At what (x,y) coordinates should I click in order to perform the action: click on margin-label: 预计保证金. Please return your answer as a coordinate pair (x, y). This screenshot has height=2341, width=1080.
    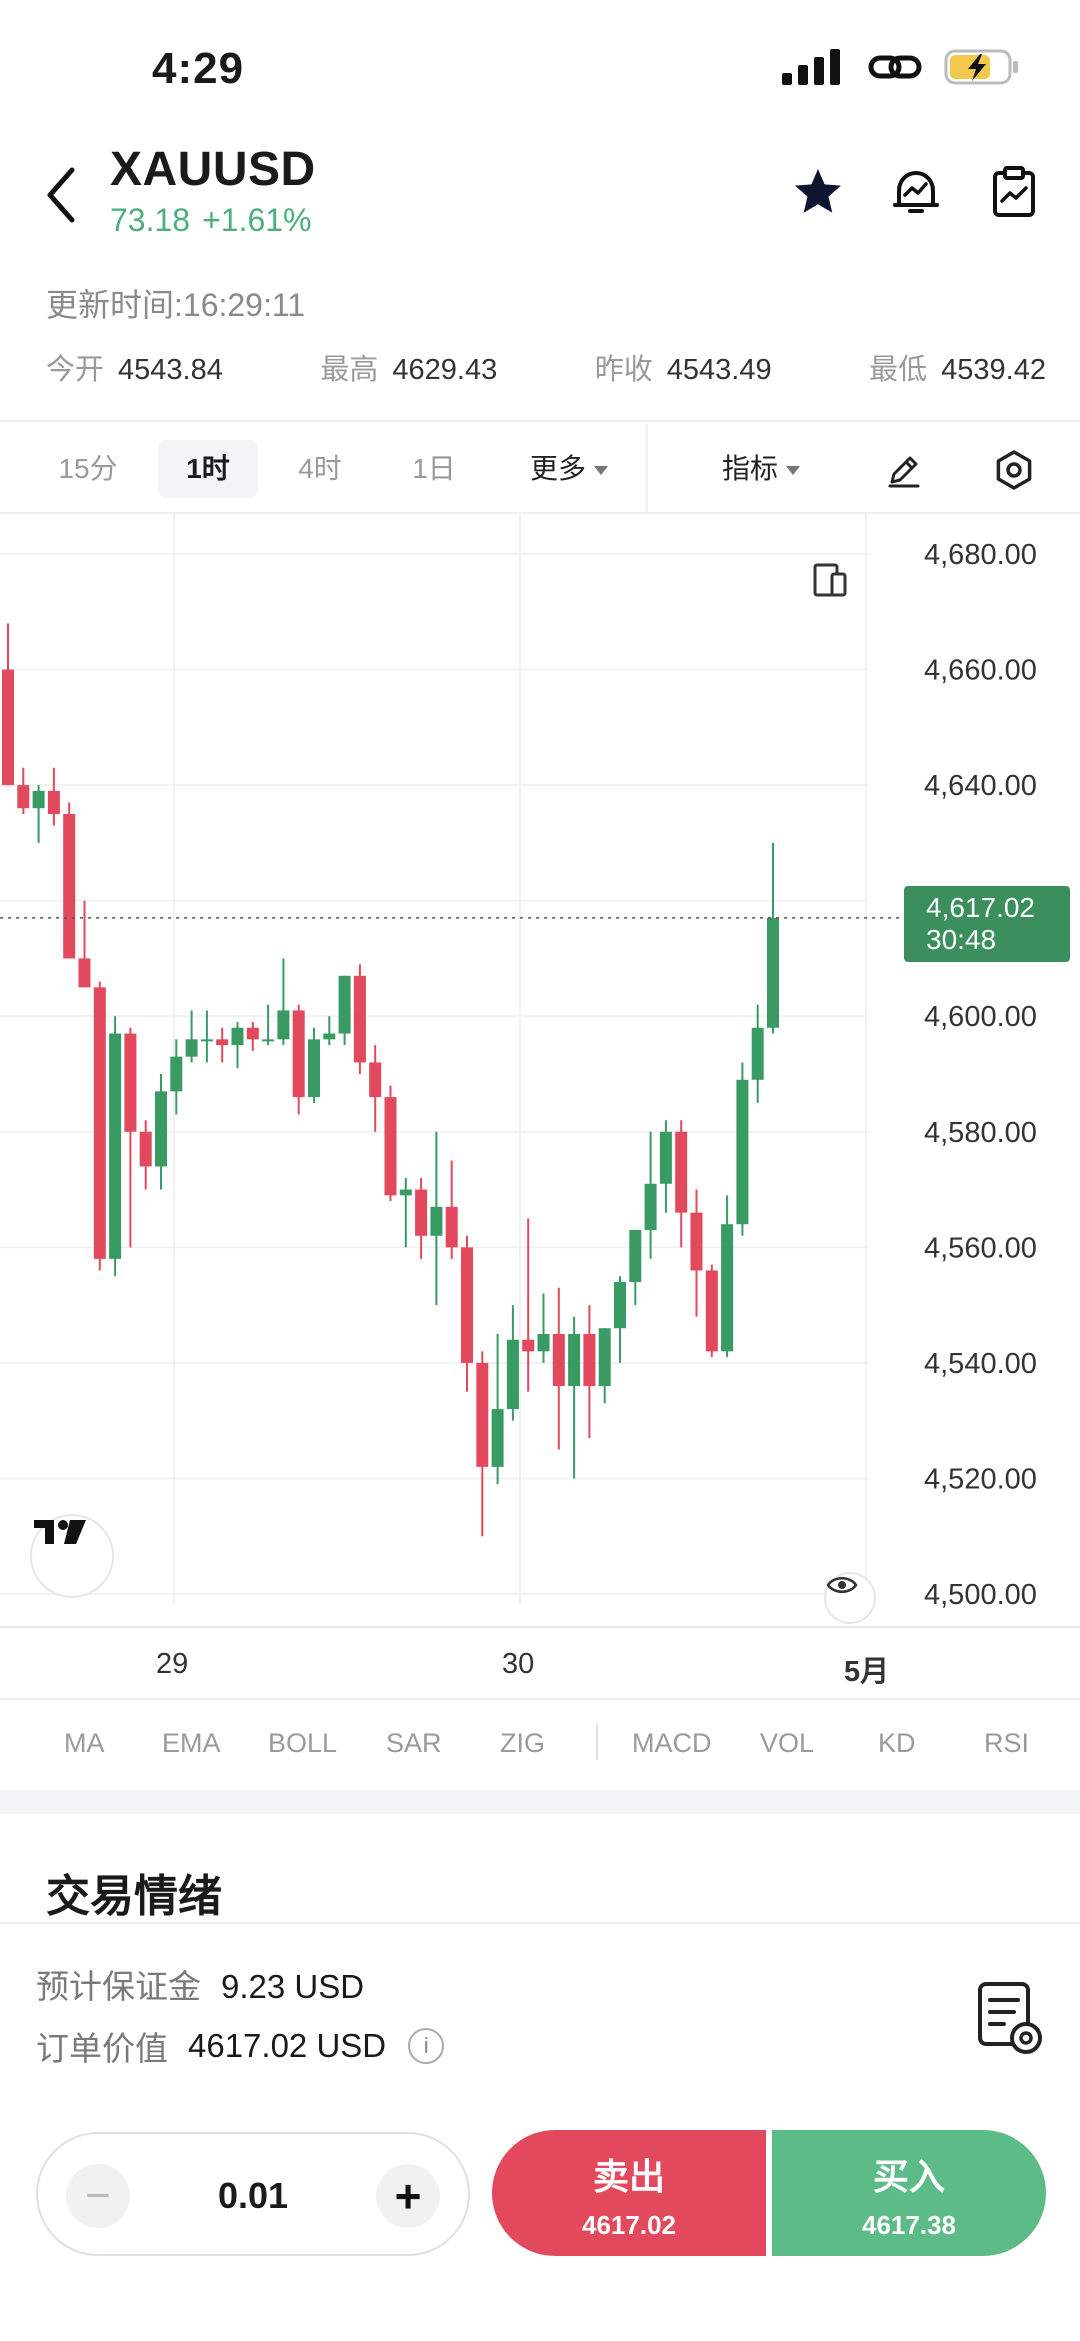
    Looking at the image, I should click on (118, 1986).